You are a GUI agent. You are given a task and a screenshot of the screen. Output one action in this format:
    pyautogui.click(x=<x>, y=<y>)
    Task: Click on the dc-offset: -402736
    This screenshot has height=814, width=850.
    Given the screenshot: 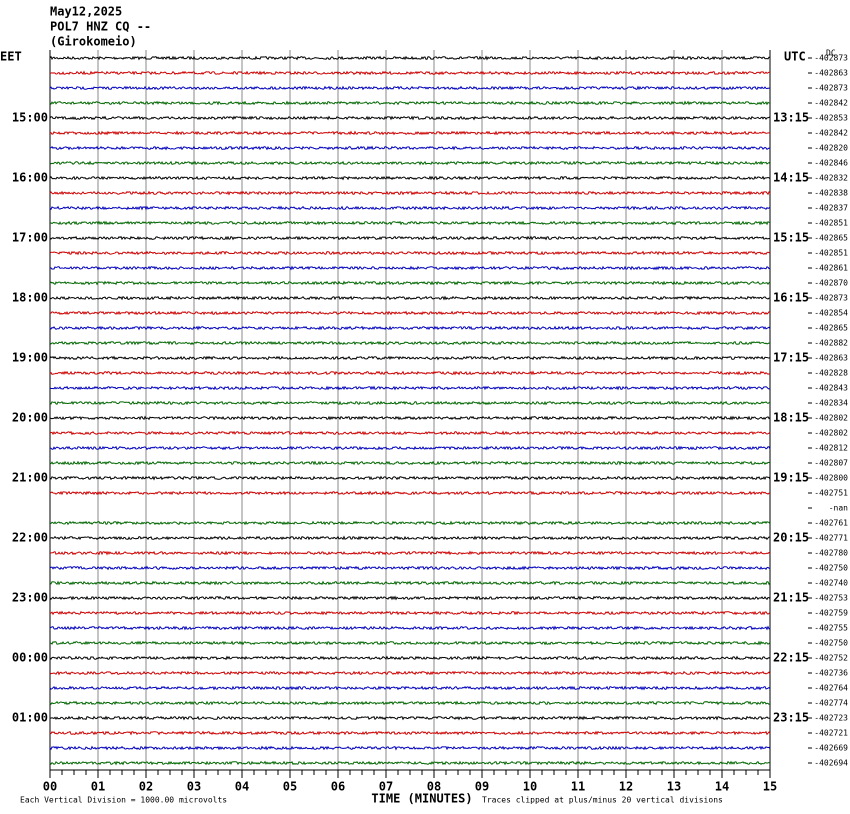 What is the action you would take?
    pyautogui.click(x=831, y=673)
    